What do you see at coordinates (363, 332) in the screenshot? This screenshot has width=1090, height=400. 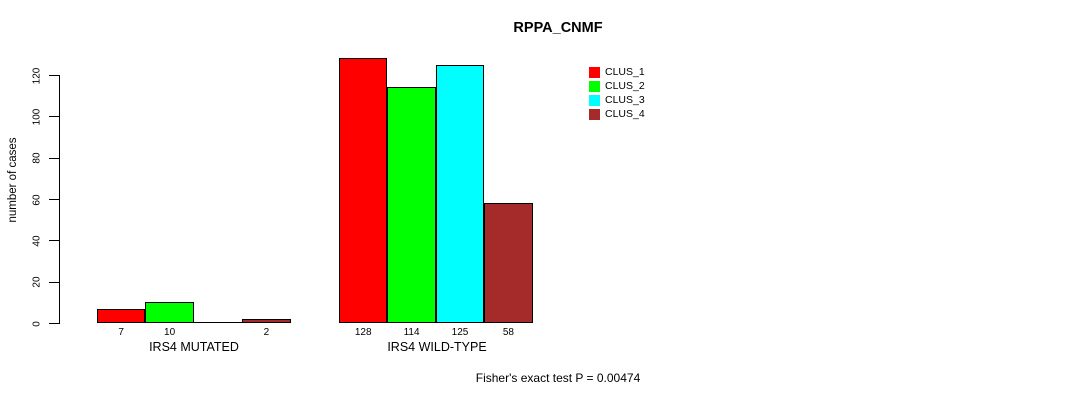 I see `bar-value-label: 128` at bounding box center [363, 332].